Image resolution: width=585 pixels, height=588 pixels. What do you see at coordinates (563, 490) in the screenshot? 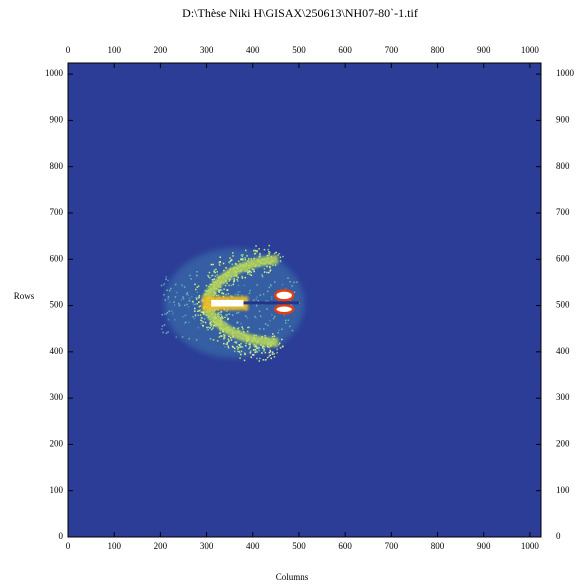
I see `y-tick-label-right: 100` at bounding box center [563, 490].